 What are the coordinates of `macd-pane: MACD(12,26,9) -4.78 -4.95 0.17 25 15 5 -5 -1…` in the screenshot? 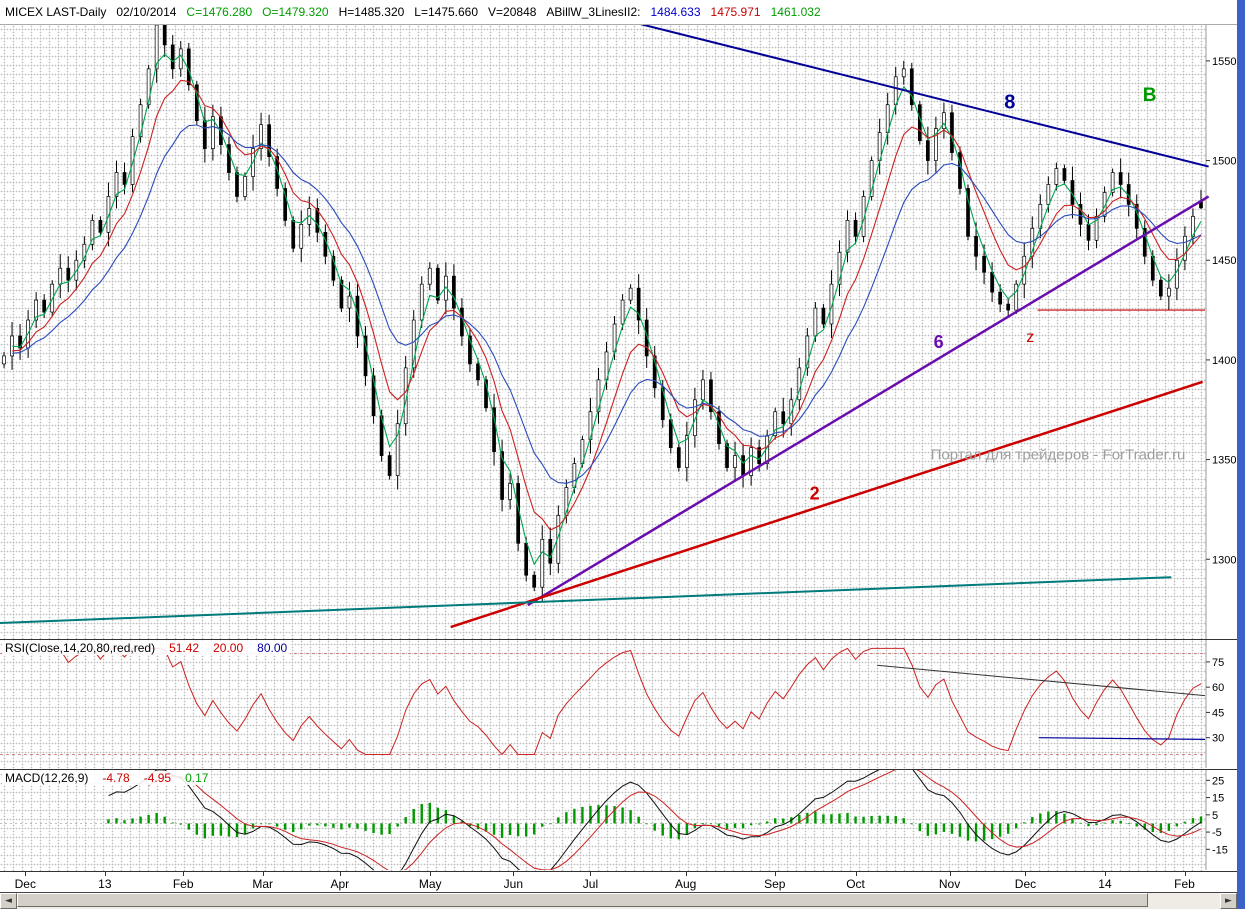 It's located at (622, 821).